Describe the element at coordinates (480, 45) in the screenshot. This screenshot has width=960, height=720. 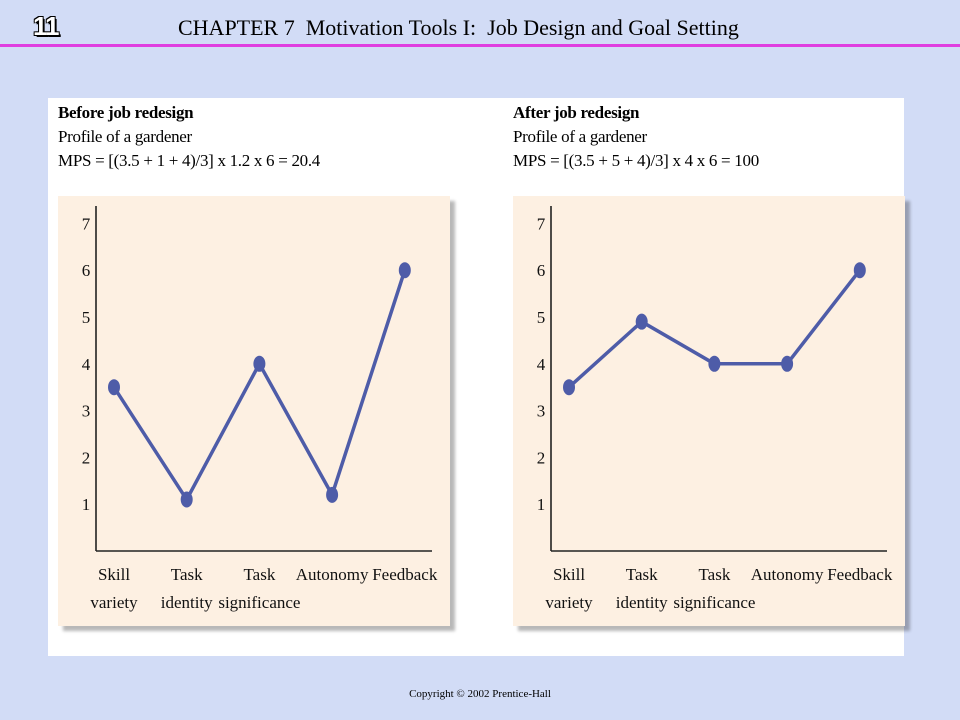
I see `header-divider` at that location.